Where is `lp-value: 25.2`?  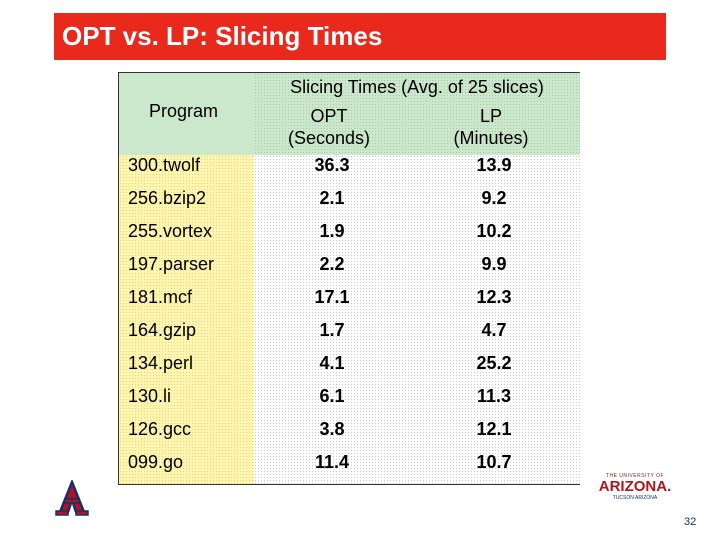 lp-value: 25.2 is located at coordinates (494, 363).